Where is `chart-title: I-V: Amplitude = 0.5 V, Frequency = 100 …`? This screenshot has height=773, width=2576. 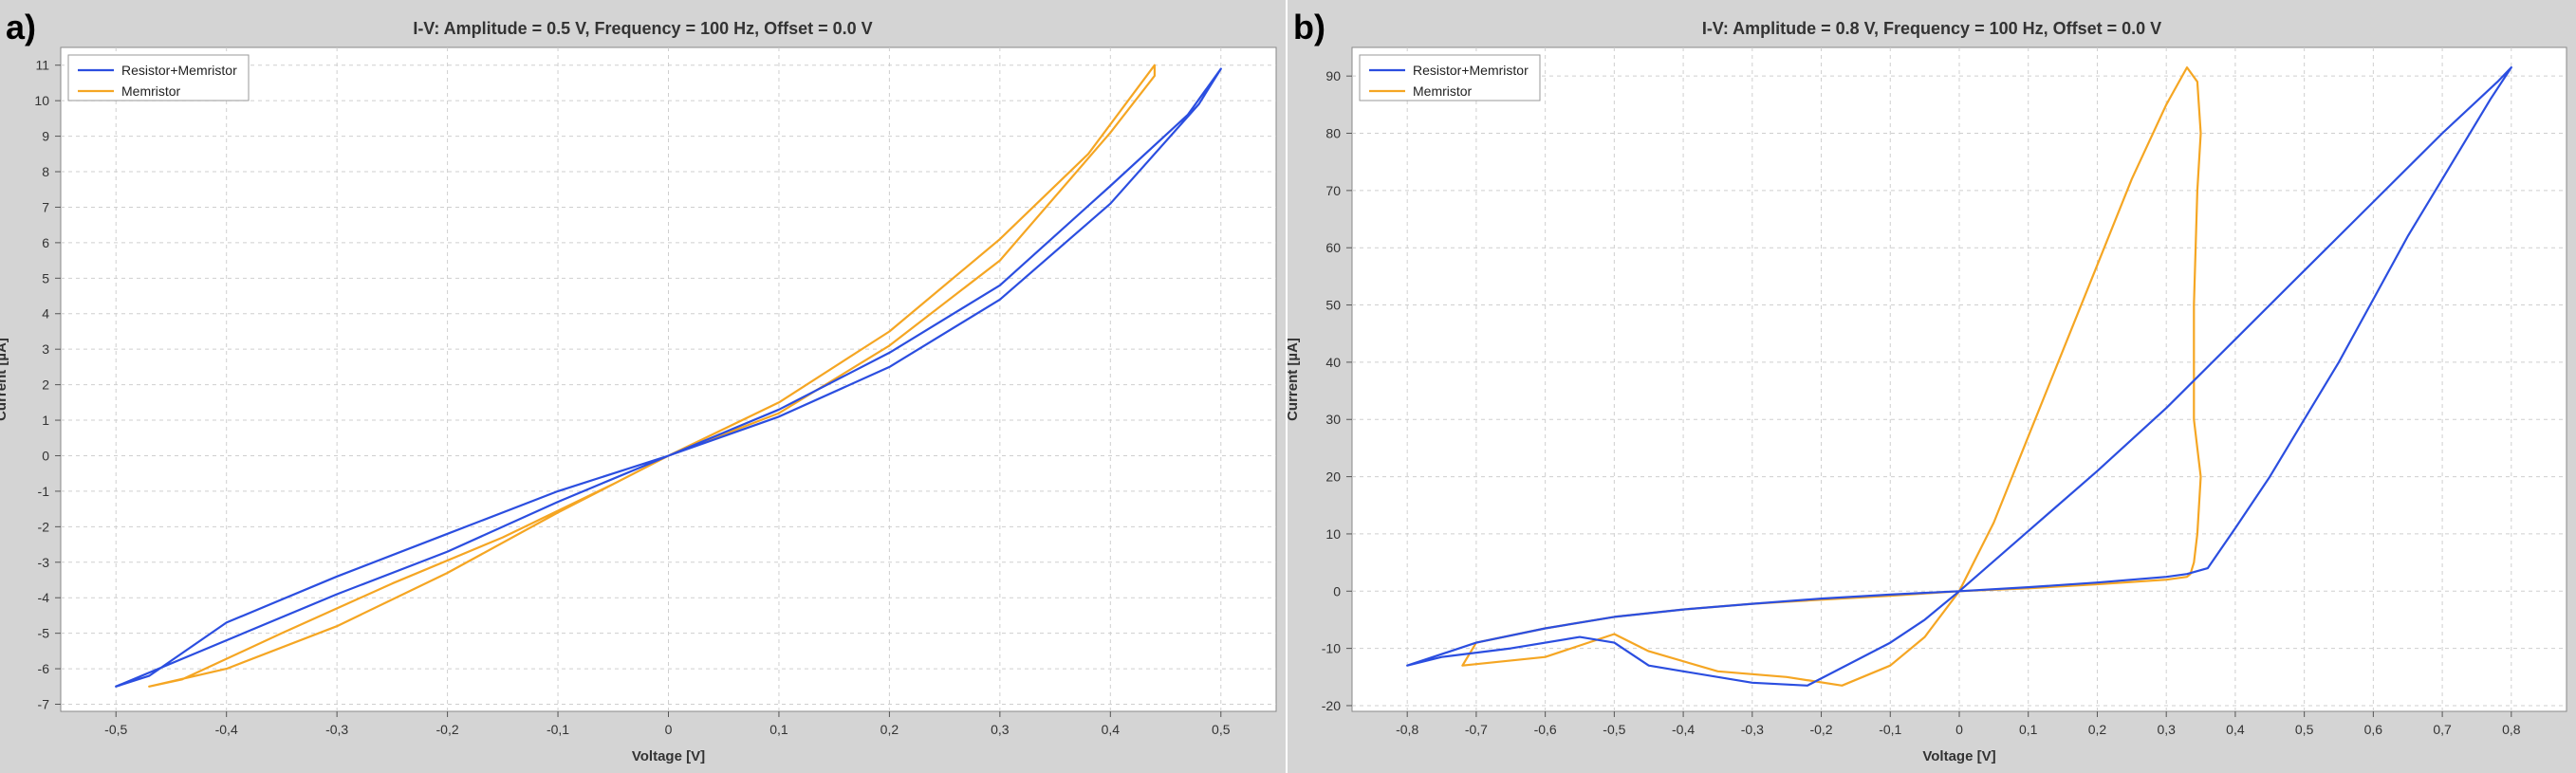 chart-title: I-V: Amplitude = 0.5 V, Frequency = 100 … is located at coordinates (643, 28).